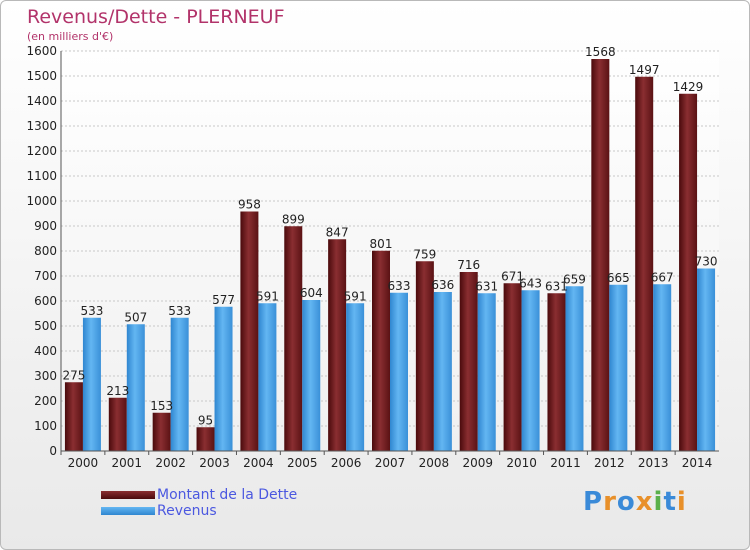 This screenshot has width=750, height=550. What do you see at coordinates (227, 495) in the screenshot?
I see `legend-label-dette: Montant de la Dette` at bounding box center [227, 495].